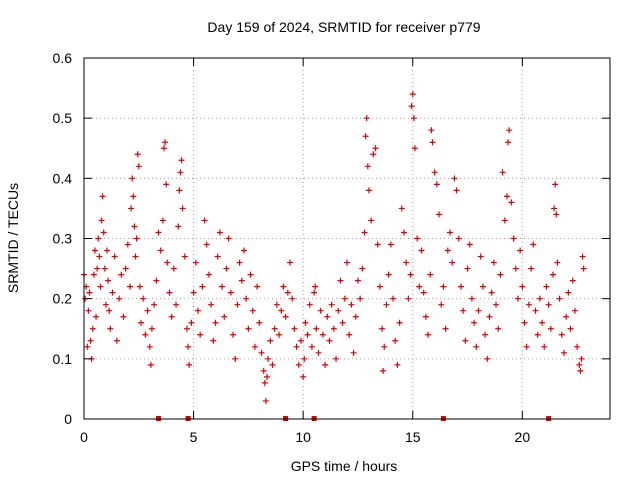  I want to click on y-tick-label: 0.3, so click(63, 239).